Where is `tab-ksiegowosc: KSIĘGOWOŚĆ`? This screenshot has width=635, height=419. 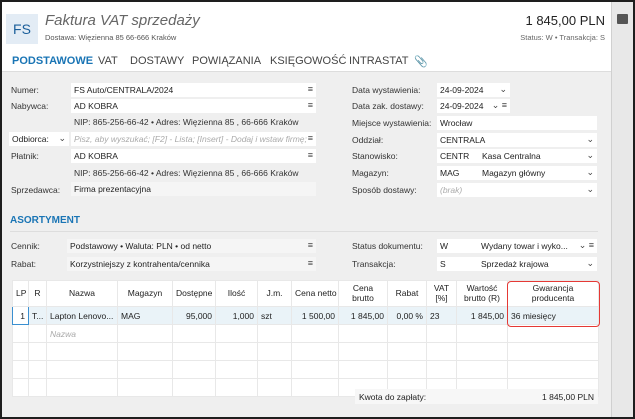 tab-ksiegowosc: KSIĘGOWOŚĆ is located at coordinates (308, 61).